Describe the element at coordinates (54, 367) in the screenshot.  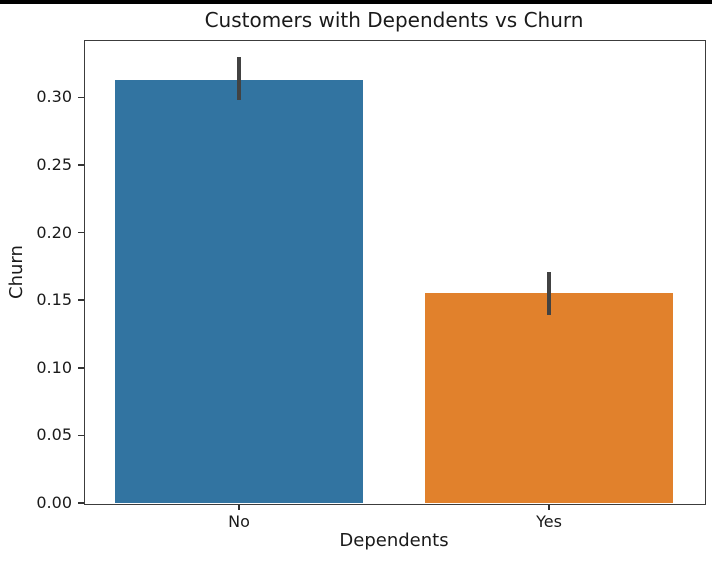
I see `y-tick-label: 0.10` at that location.